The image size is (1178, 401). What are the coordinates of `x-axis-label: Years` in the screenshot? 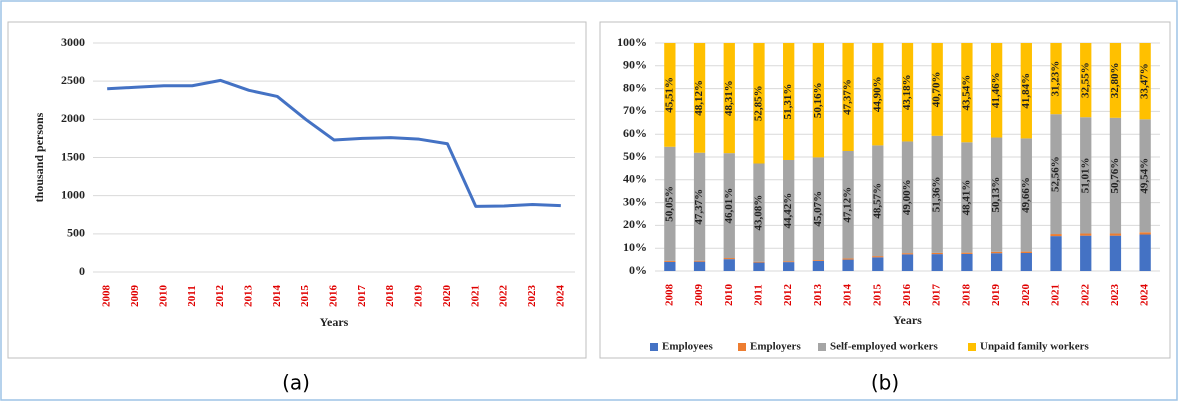 It's located at (334, 322).